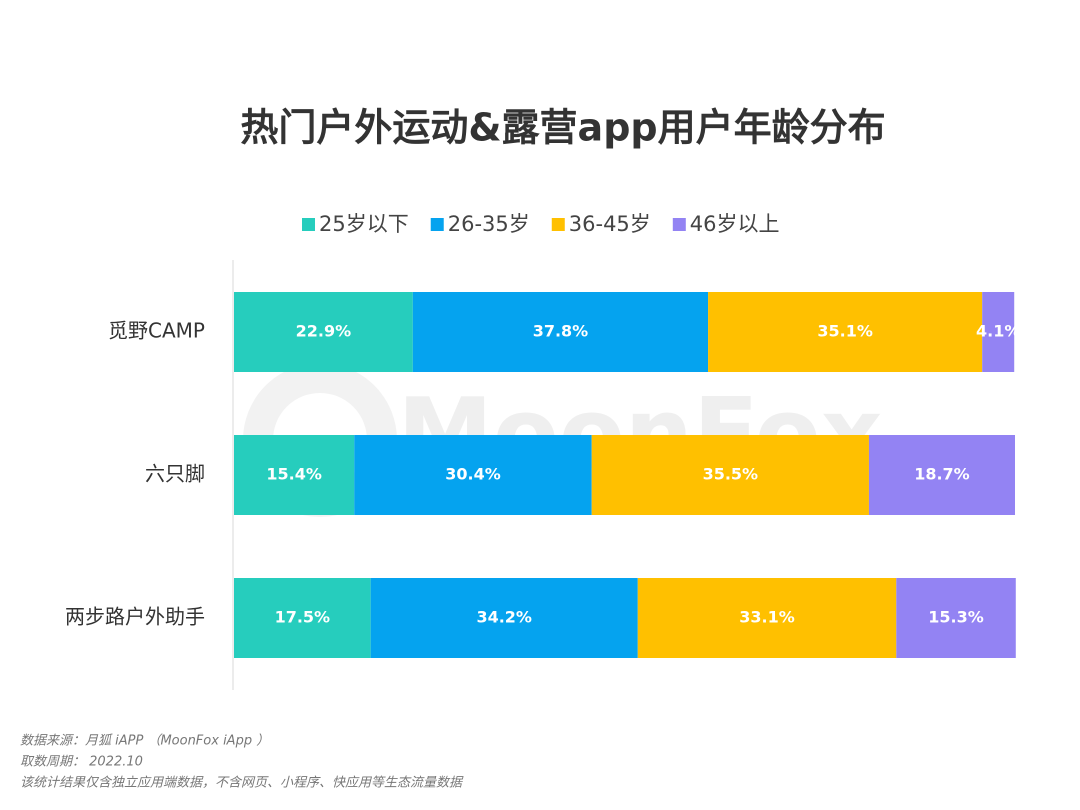  I want to click on legend-label: 46岁以上, so click(735, 224).